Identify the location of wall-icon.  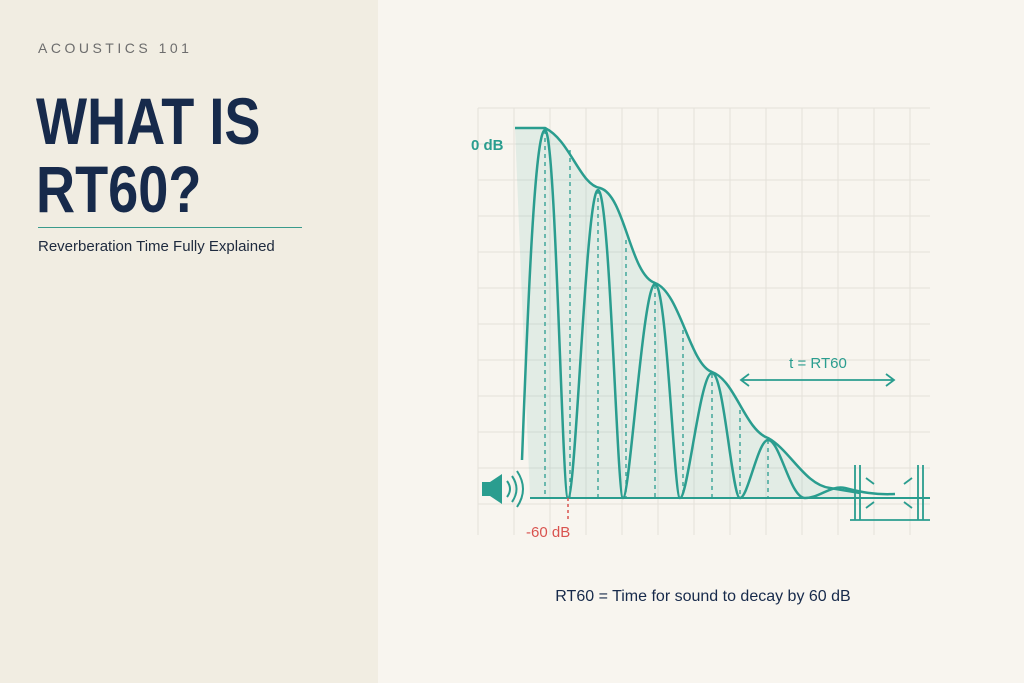
(890, 493).